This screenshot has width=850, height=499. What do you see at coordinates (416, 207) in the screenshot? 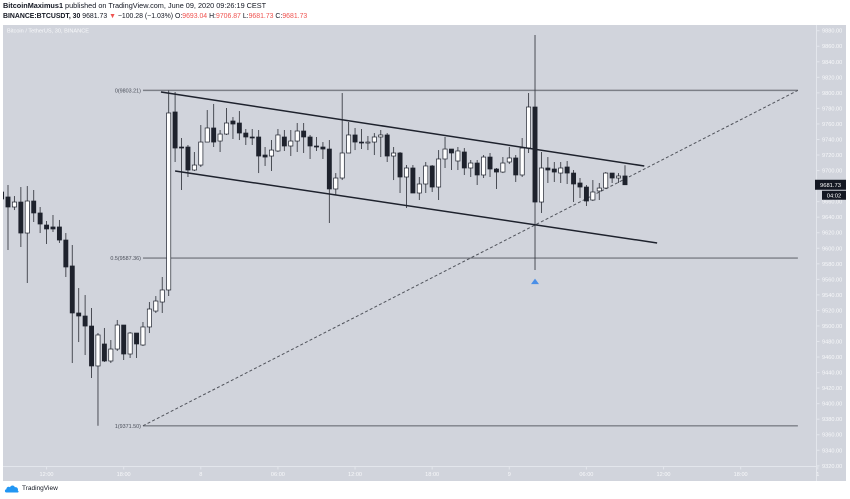
I see `lower-channel-line` at bounding box center [416, 207].